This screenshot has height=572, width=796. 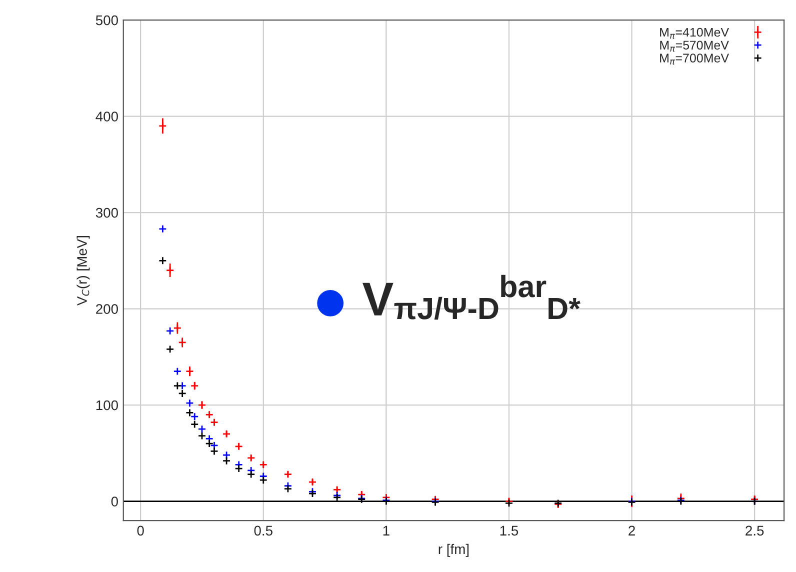 What do you see at coordinates (695, 33) in the screenshot?
I see `legend-label: M$_{π}$=410MeV` at bounding box center [695, 33].